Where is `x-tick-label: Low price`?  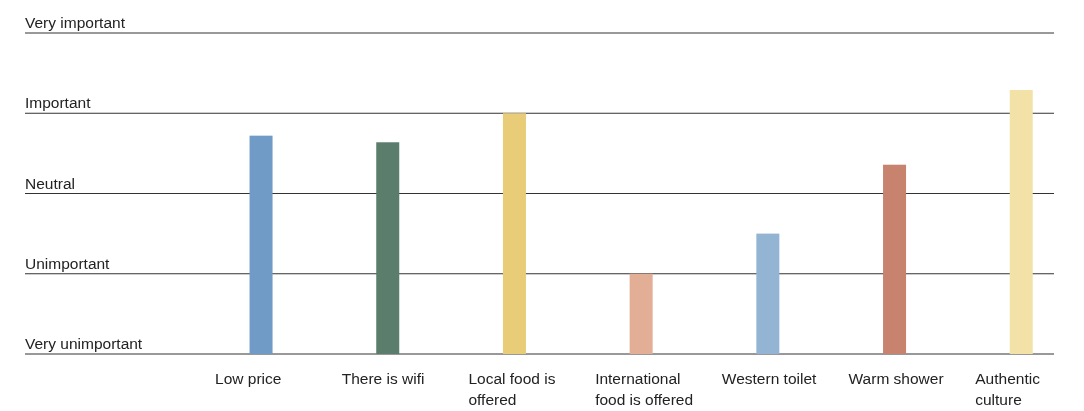 x-tick-label: Low price is located at coordinates (248, 378).